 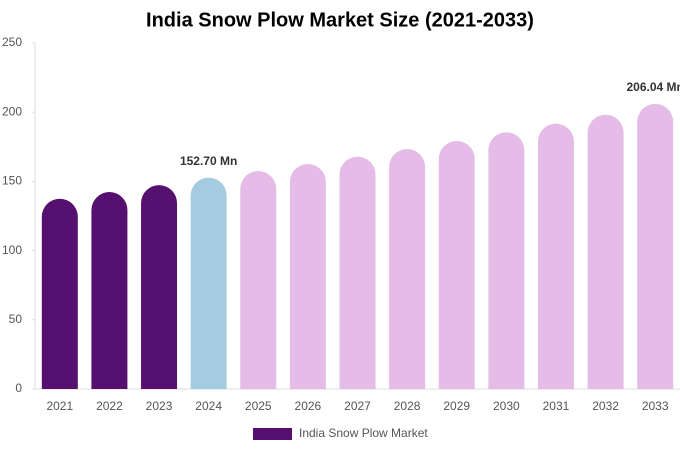 What do you see at coordinates (16, 319) in the screenshot?
I see `y-tick-label: 50` at bounding box center [16, 319].